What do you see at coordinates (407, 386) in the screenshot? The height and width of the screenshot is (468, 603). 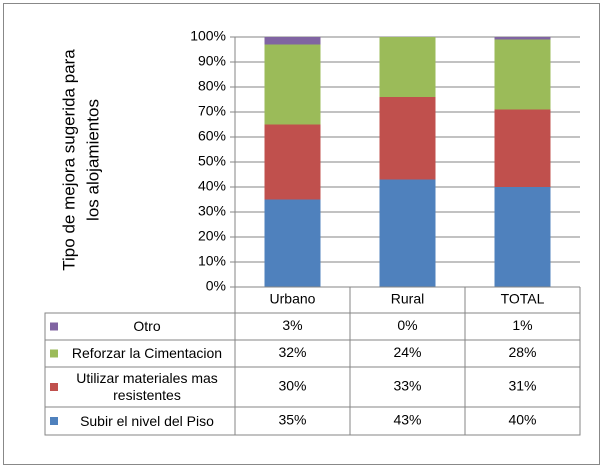 I see `data-label: 33%` at bounding box center [407, 386].